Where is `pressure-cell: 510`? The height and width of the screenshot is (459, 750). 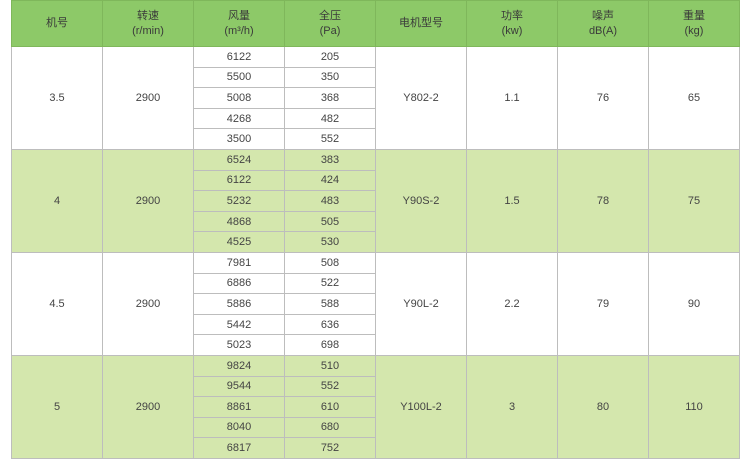
pressure-cell: 510 is located at coordinates (330, 365).